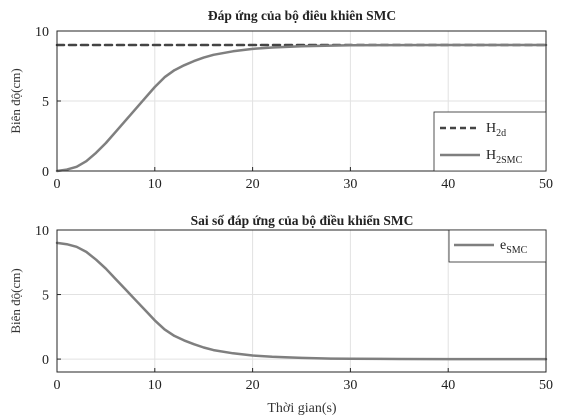 This screenshot has width=563, height=417. I want to click on bottom-y-tick-label: 5, so click(45, 296).